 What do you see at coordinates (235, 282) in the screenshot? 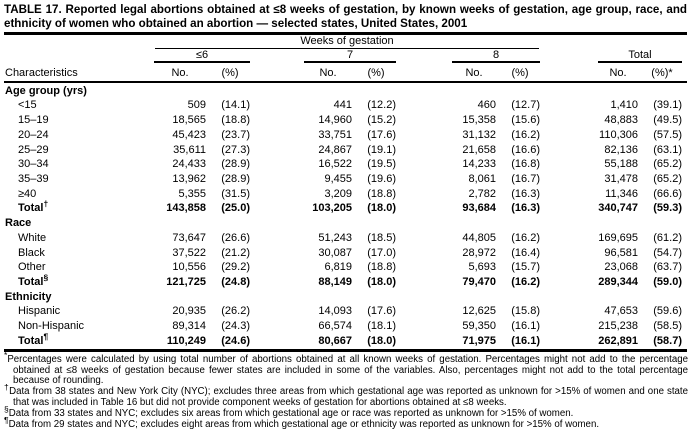
I see `value-cell: (24.8)` at bounding box center [235, 282].